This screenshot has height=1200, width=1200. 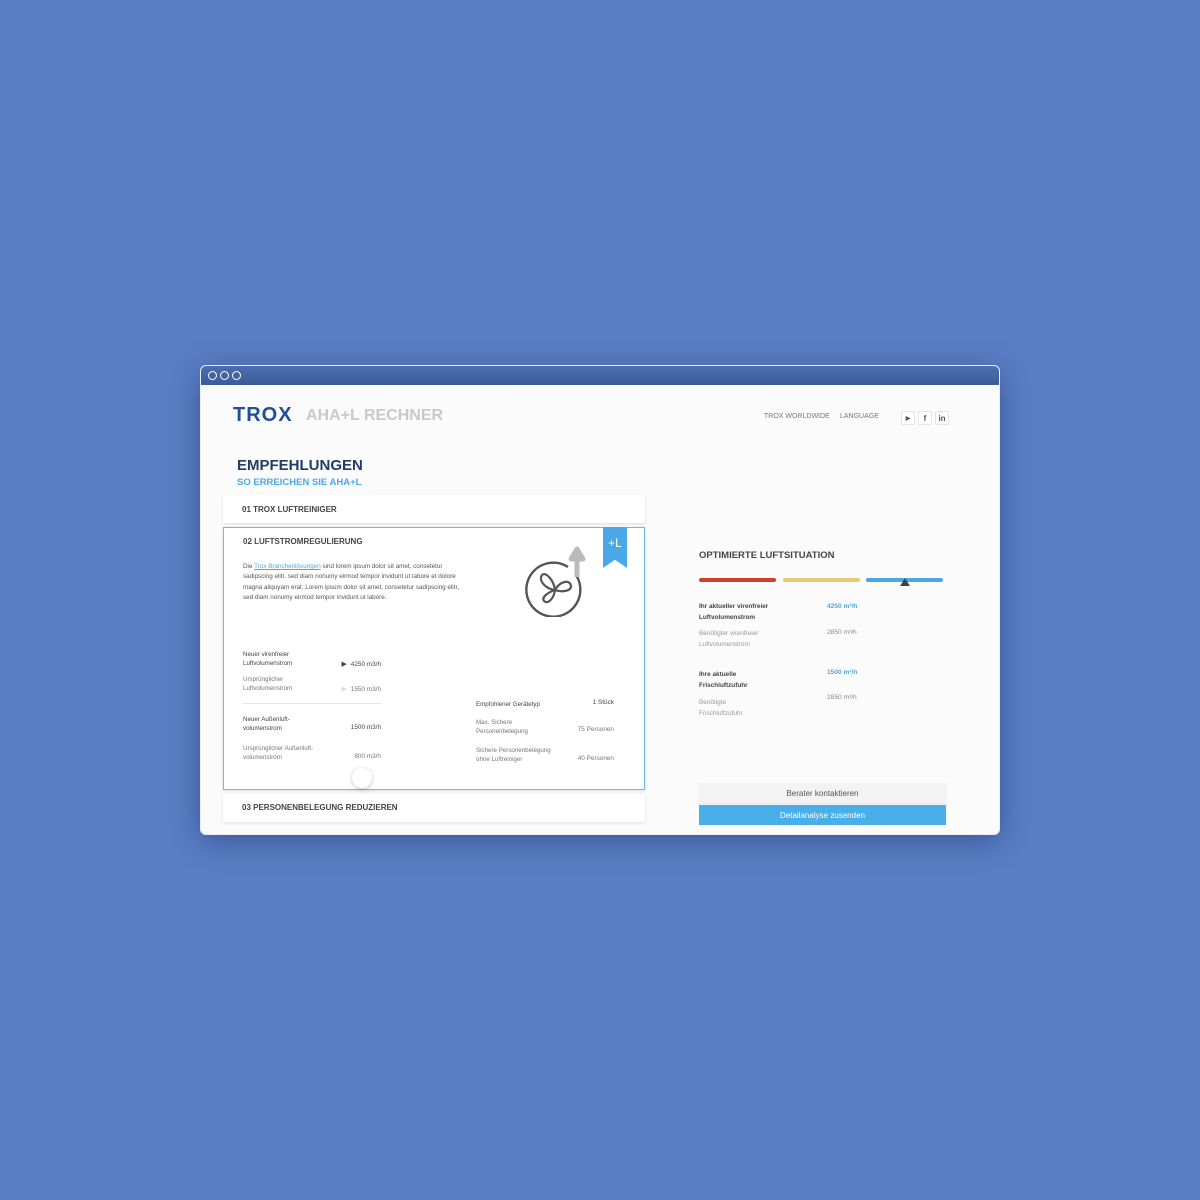 What do you see at coordinates (905, 582) in the screenshot?
I see `level-marker-icon` at bounding box center [905, 582].